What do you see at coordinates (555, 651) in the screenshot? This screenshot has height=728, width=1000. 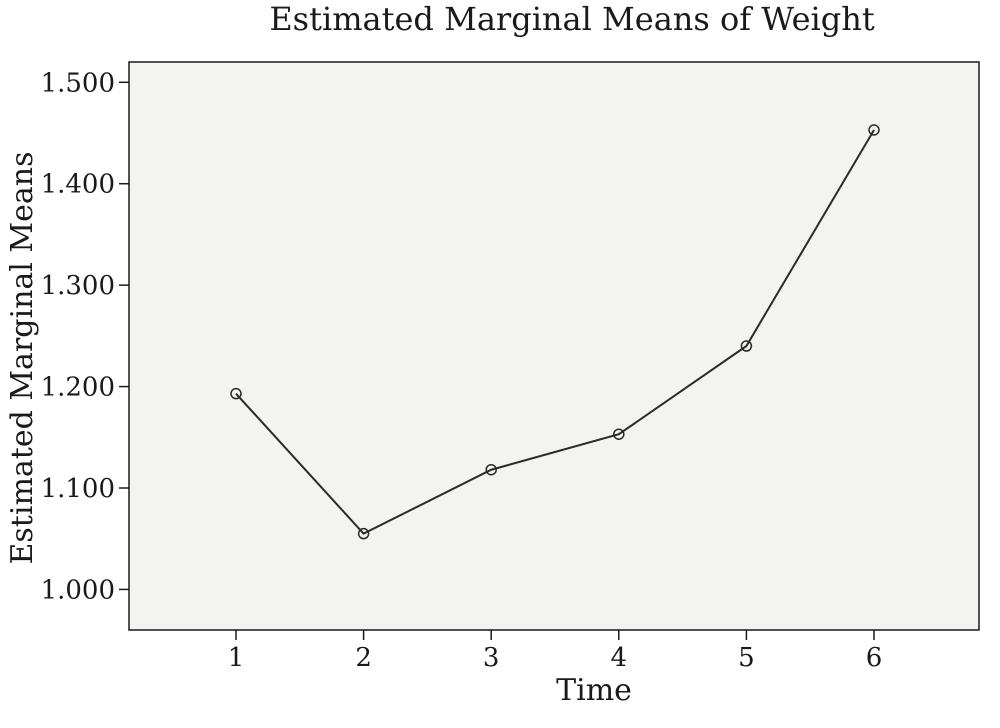 I see `x-axis: 1 2 3 4 5 6` at bounding box center [555, 651].